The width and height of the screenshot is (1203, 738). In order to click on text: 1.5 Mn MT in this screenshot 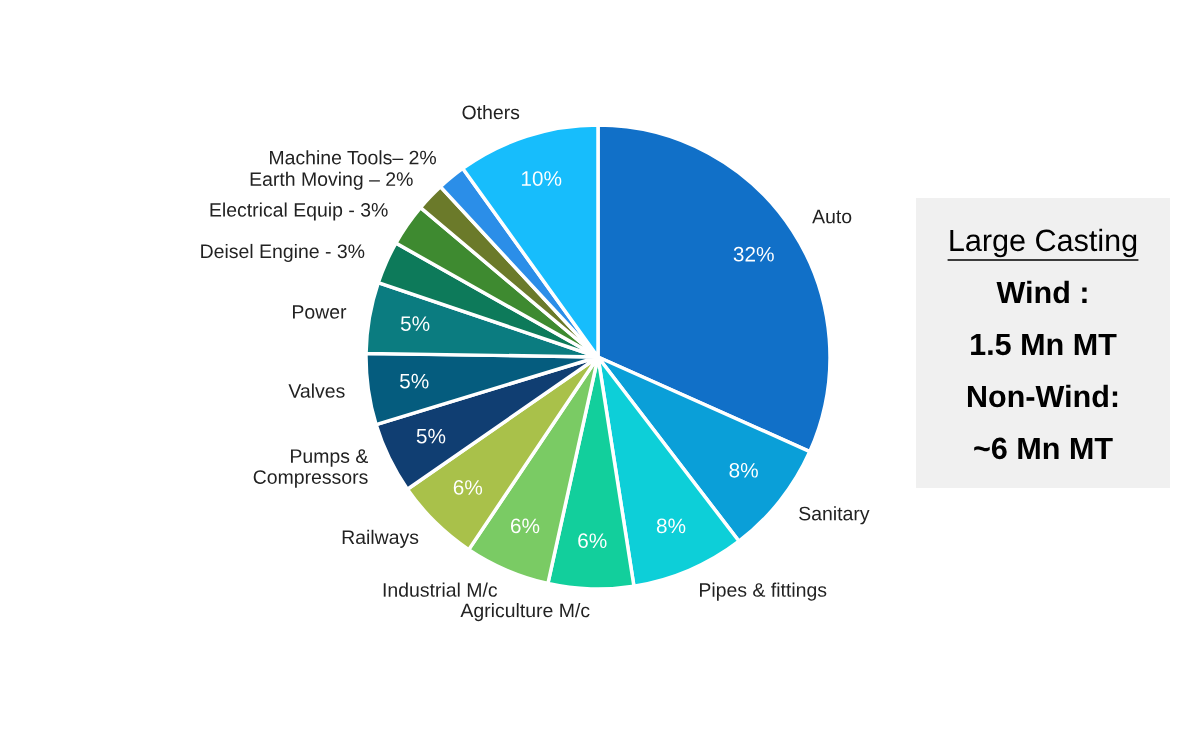, I will do `click(1044, 344)`.